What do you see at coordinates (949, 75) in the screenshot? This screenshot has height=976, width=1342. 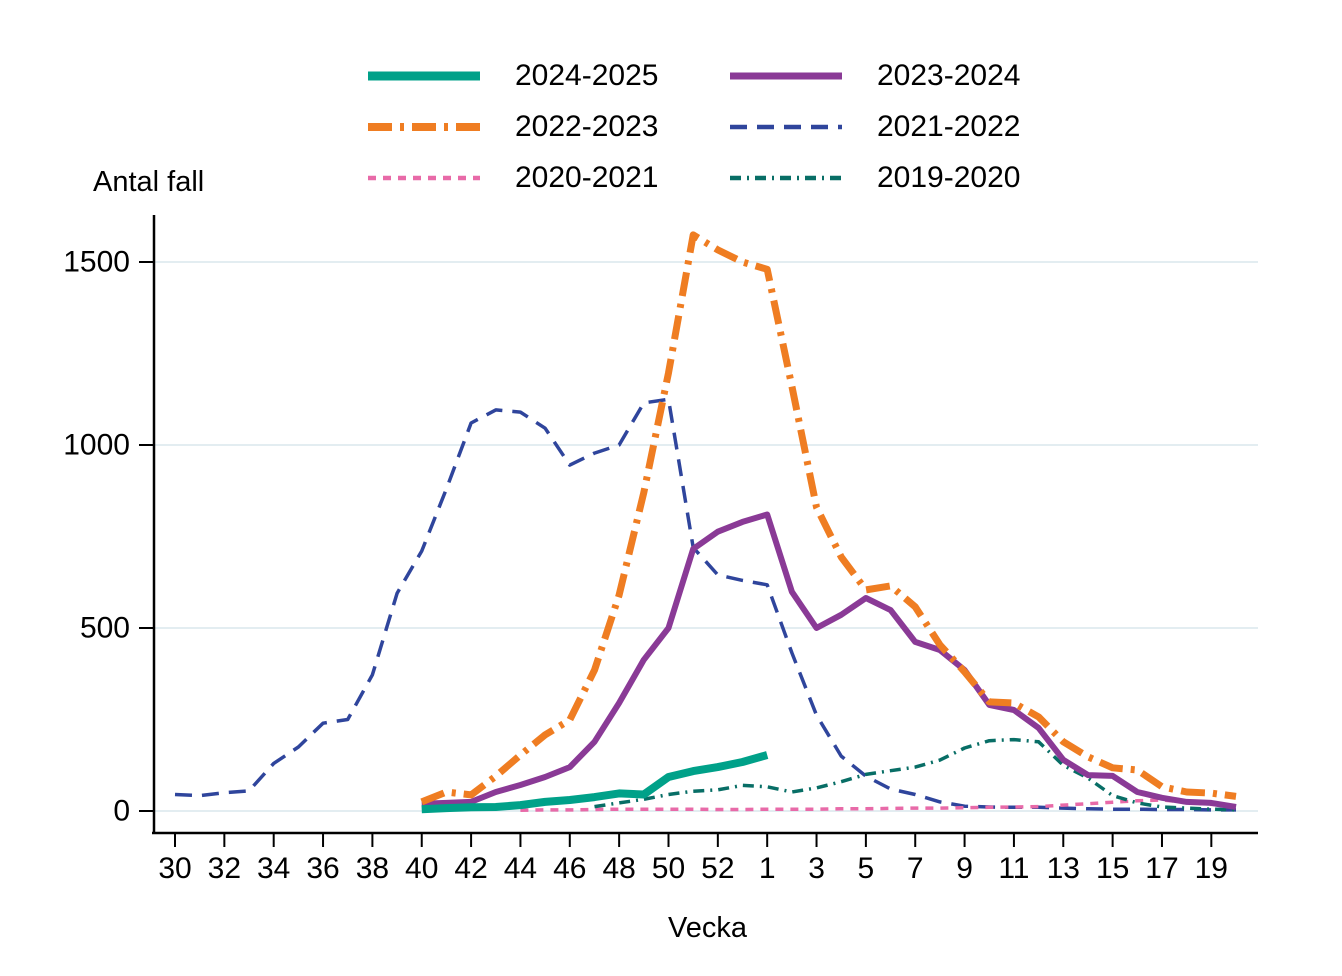 I see `legend-item-label: 2023-2024` at bounding box center [949, 75].